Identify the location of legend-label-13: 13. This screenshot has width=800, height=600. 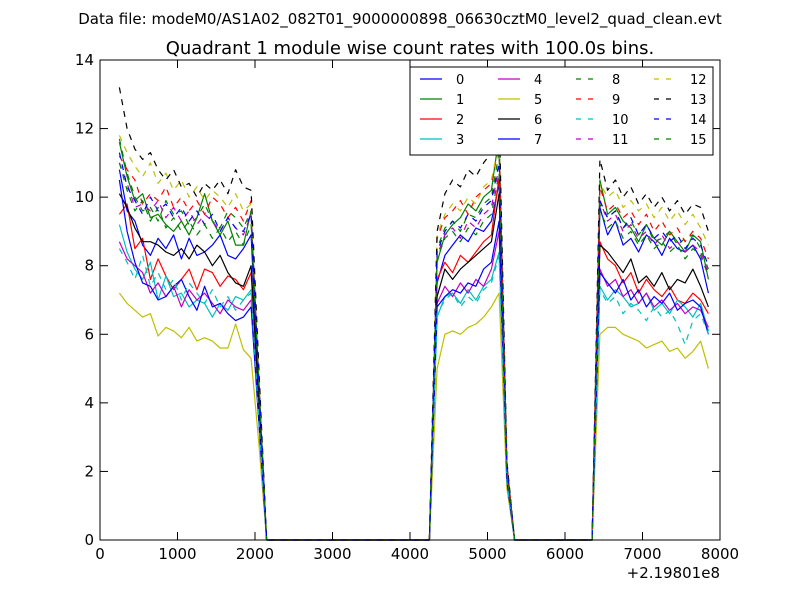
(698, 100).